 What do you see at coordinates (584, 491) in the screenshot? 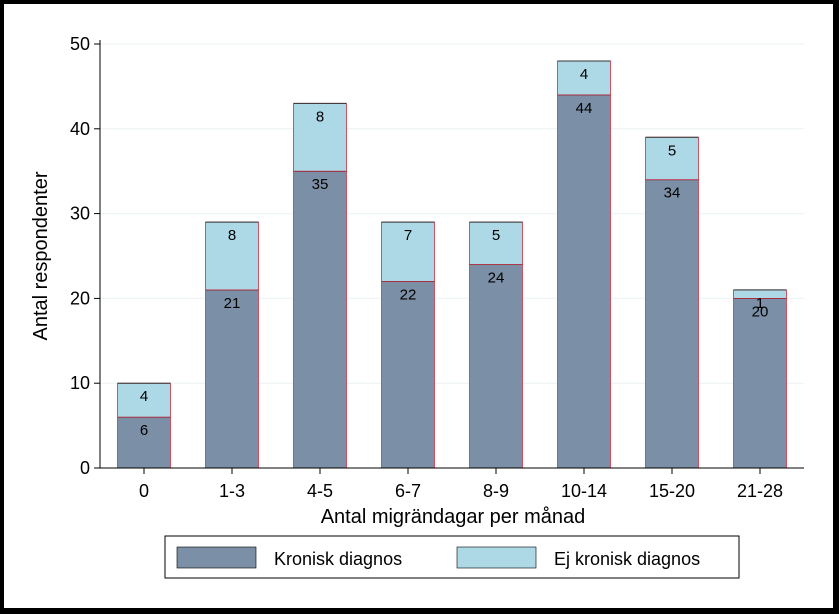
I see `x-tick-label: 10-14` at bounding box center [584, 491].